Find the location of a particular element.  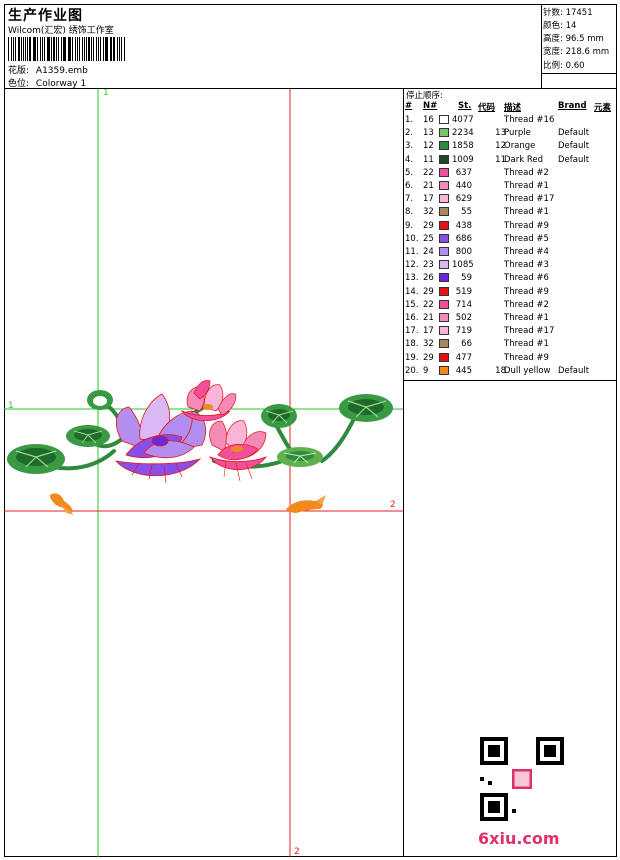

table-row: 12. 23 1085 Thread #3 is located at coordinates (510, 265).